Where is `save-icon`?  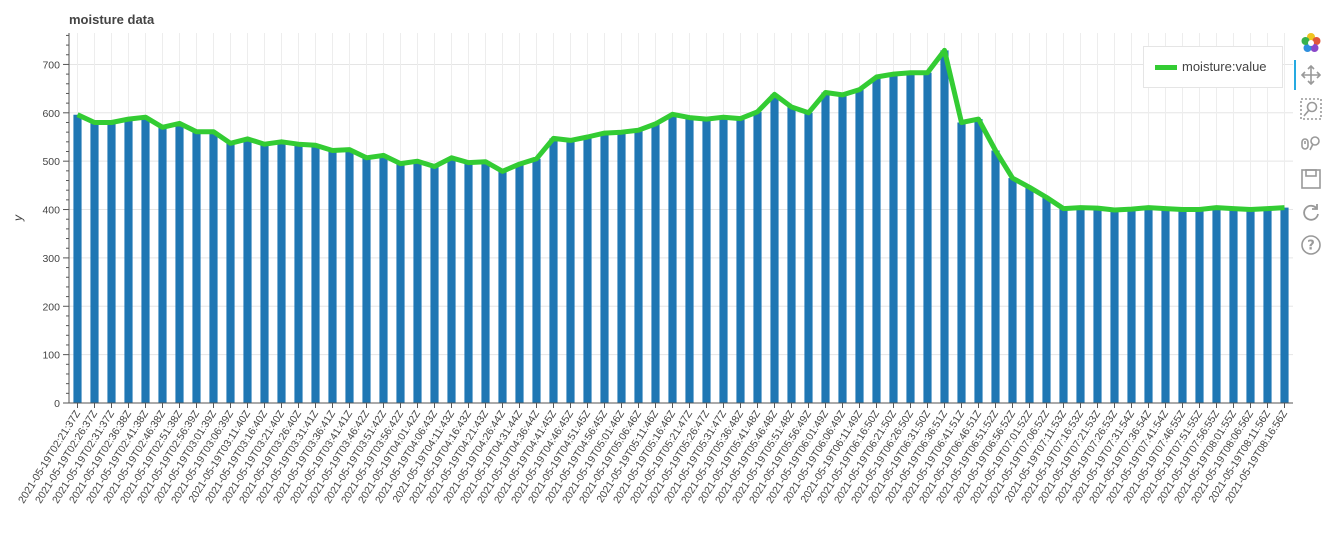 save-icon is located at coordinates (1311, 179).